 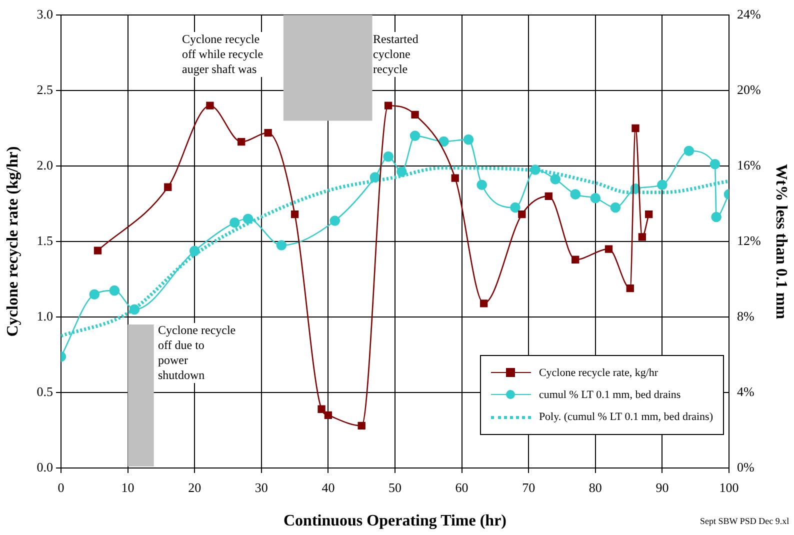 What do you see at coordinates (44, 89) in the screenshot?
I see `y-tick-label: 2.5` at bounding box center [44, 89].